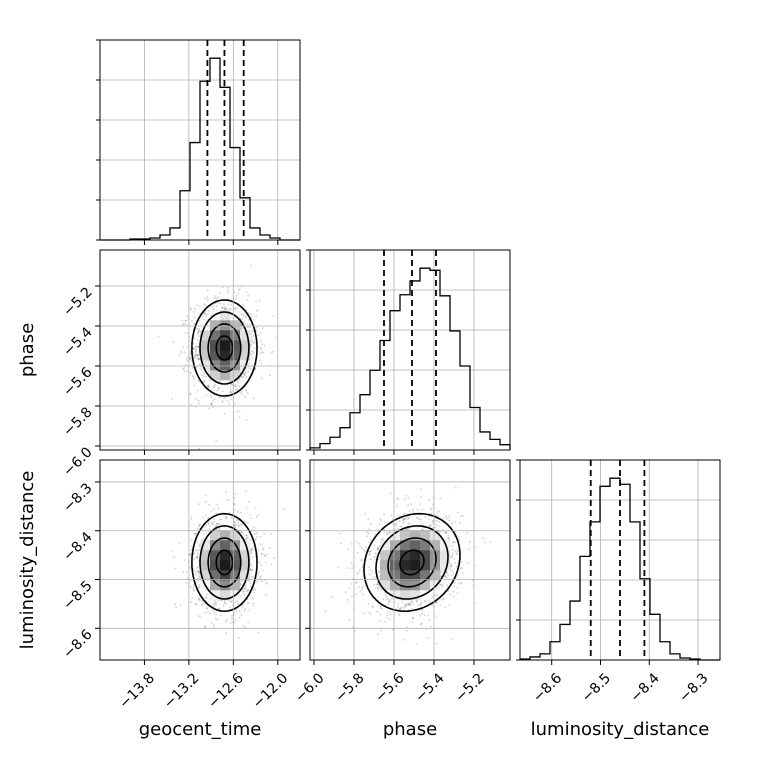 The image size is (760, 760). What do you see at coordinates (224, 562) in the screenshot?
I see `contour-line` at bounding box center [224, 562].